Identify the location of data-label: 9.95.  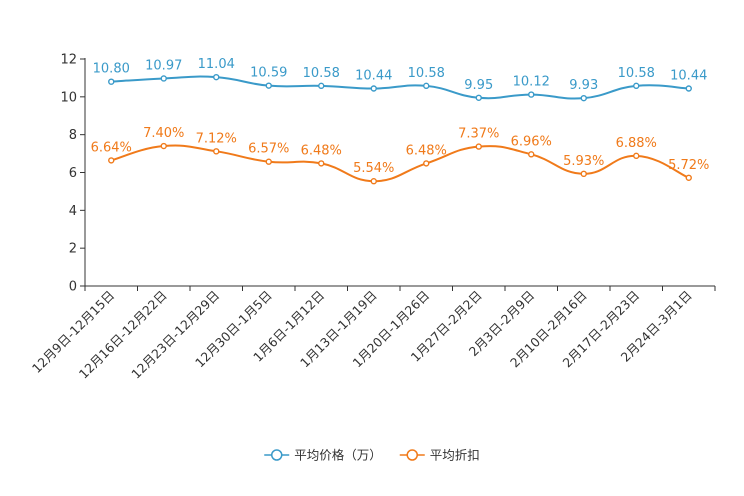
(478, 85).